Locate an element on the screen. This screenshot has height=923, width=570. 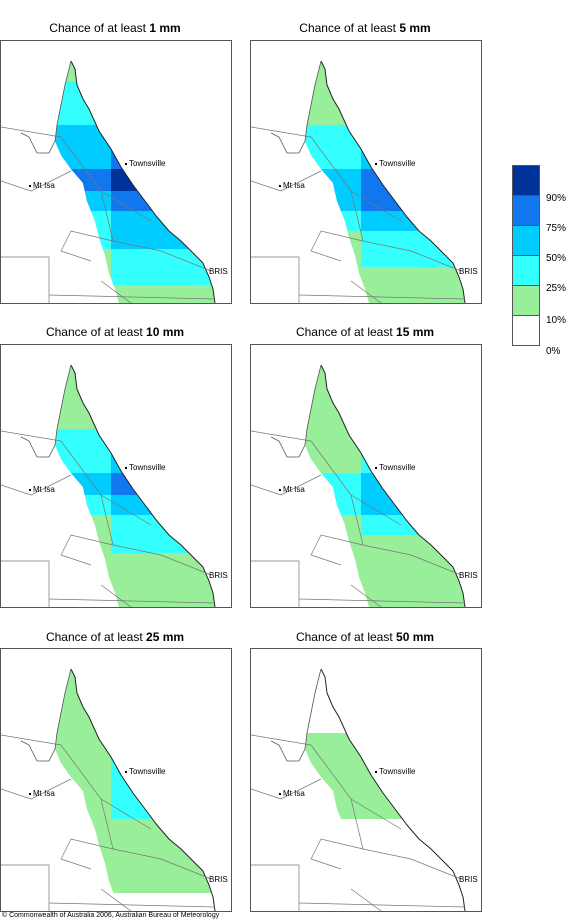
title-amount: 25 mm is located at coordinates (165, 637).